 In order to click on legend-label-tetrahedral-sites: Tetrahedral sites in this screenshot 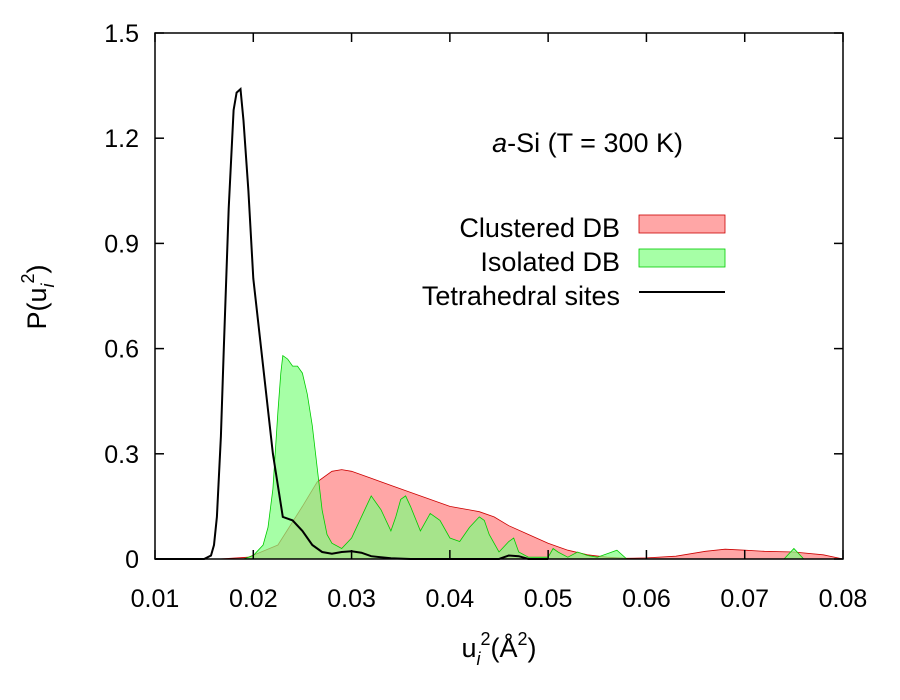, I will do `click(521, 296)`.